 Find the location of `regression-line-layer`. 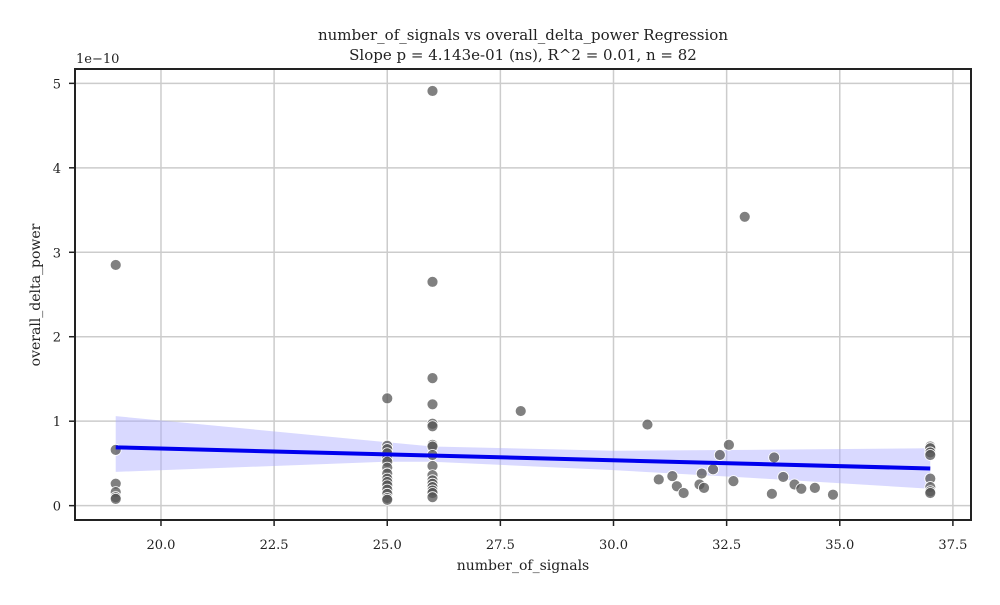

regression-line-layer is located at coordinates (523, 458).